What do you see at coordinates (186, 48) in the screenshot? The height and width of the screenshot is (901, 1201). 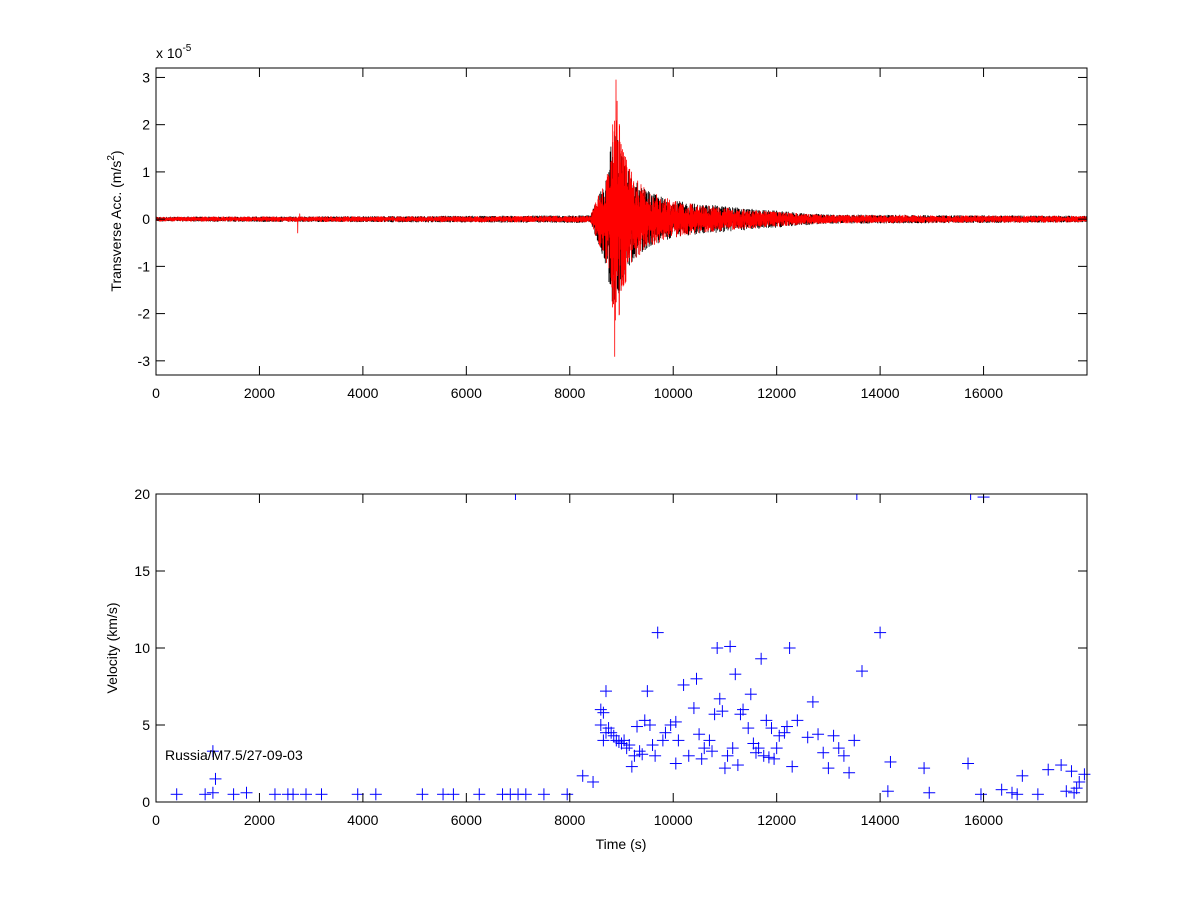 I see `exponent-power: -5` at bounding box center [186, 48].